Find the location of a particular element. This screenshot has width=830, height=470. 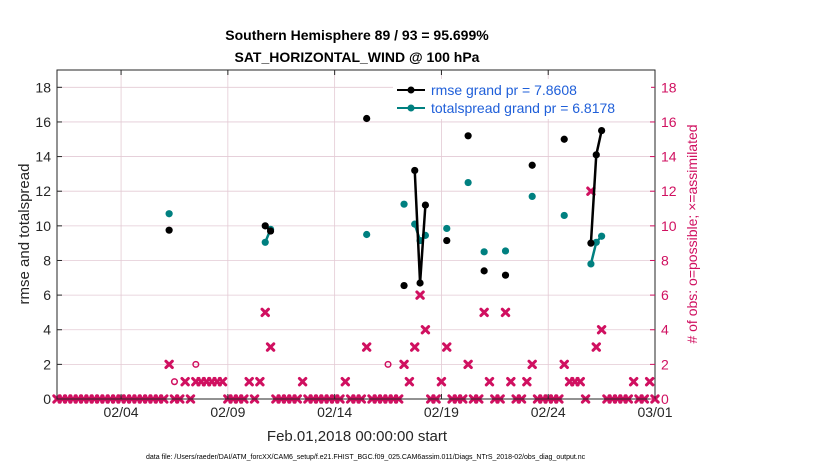

legend-rmse-marker is located at coordinates (411, 90).